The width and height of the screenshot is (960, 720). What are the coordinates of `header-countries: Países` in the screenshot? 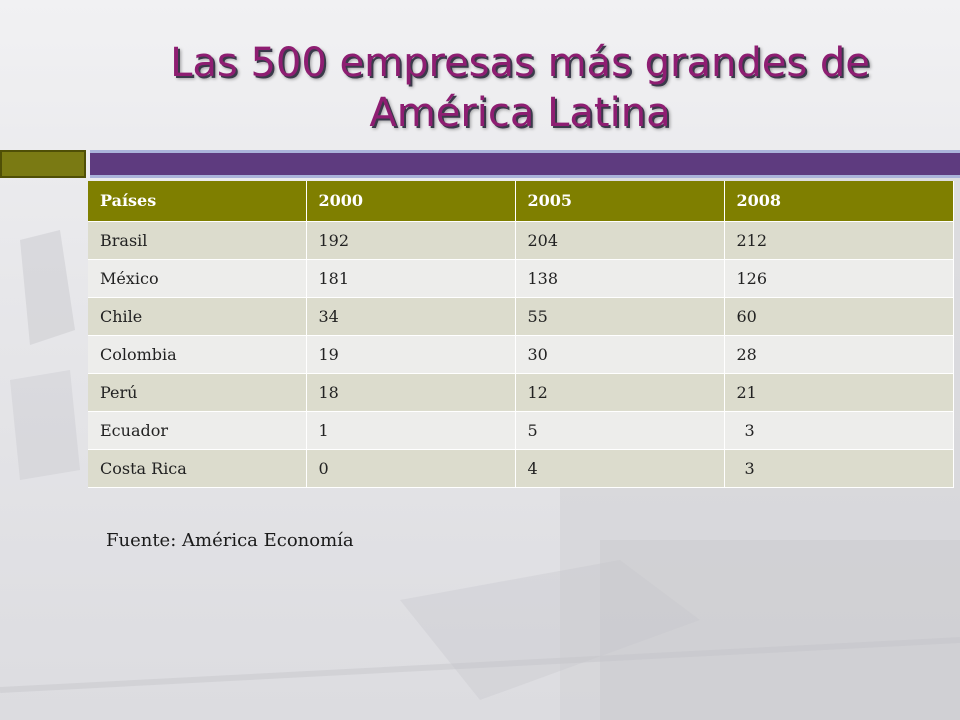 It's located at (197, 201).